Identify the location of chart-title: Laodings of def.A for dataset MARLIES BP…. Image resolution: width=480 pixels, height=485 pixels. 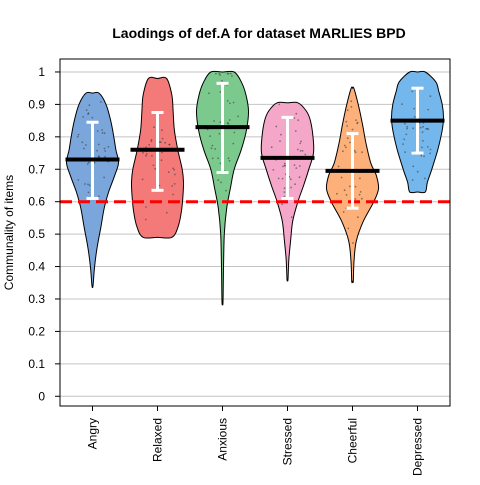
(259, 33).